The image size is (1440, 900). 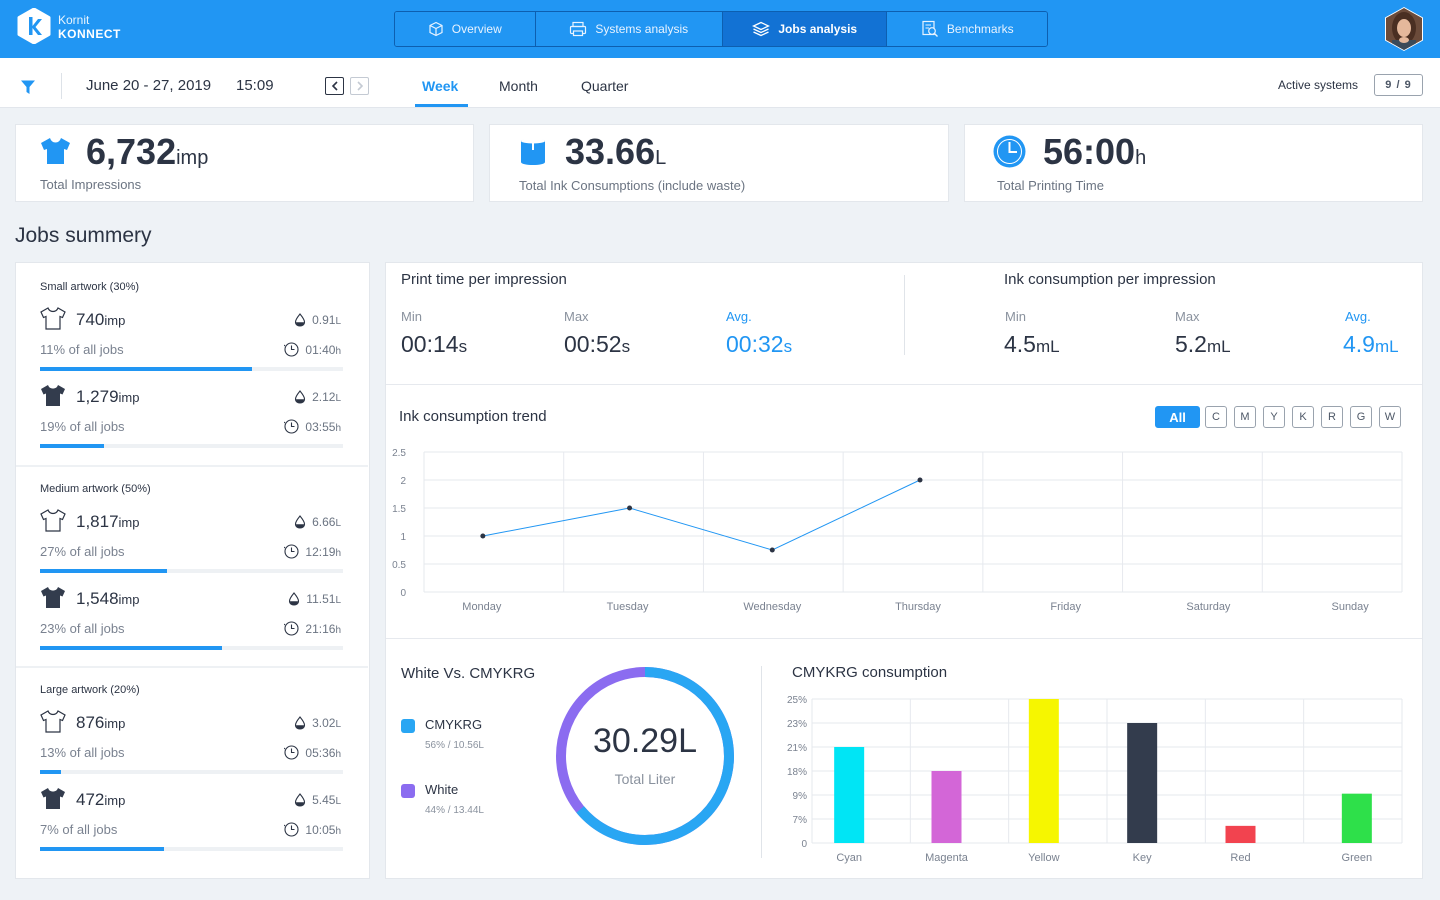 I want to click on tab-jobs-analysis: Jobs analysis, so click(x=805, y=29).